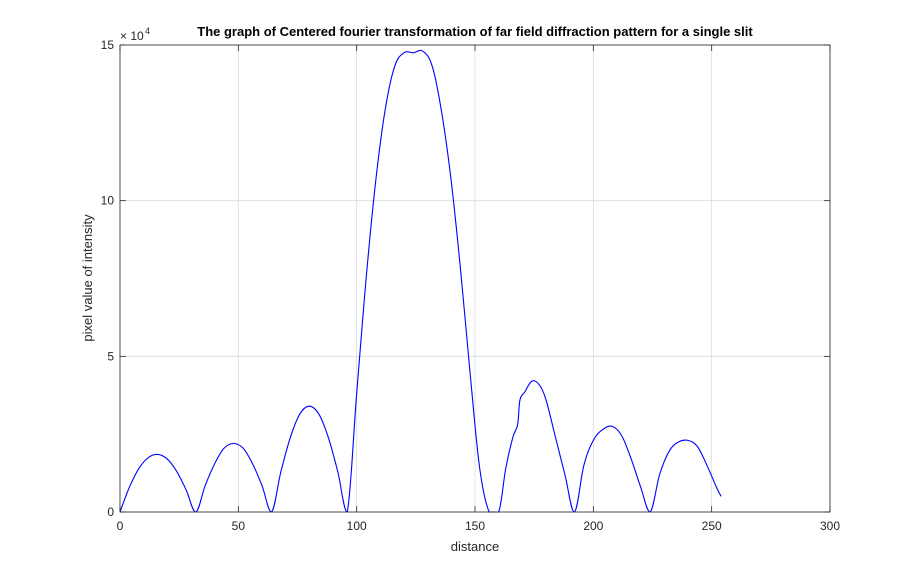 The width and height of the screenshot is (917, 575). Describe the element at coordinates (120, 526) in the screenshot. I see `x-tick-label: 0` at that location.